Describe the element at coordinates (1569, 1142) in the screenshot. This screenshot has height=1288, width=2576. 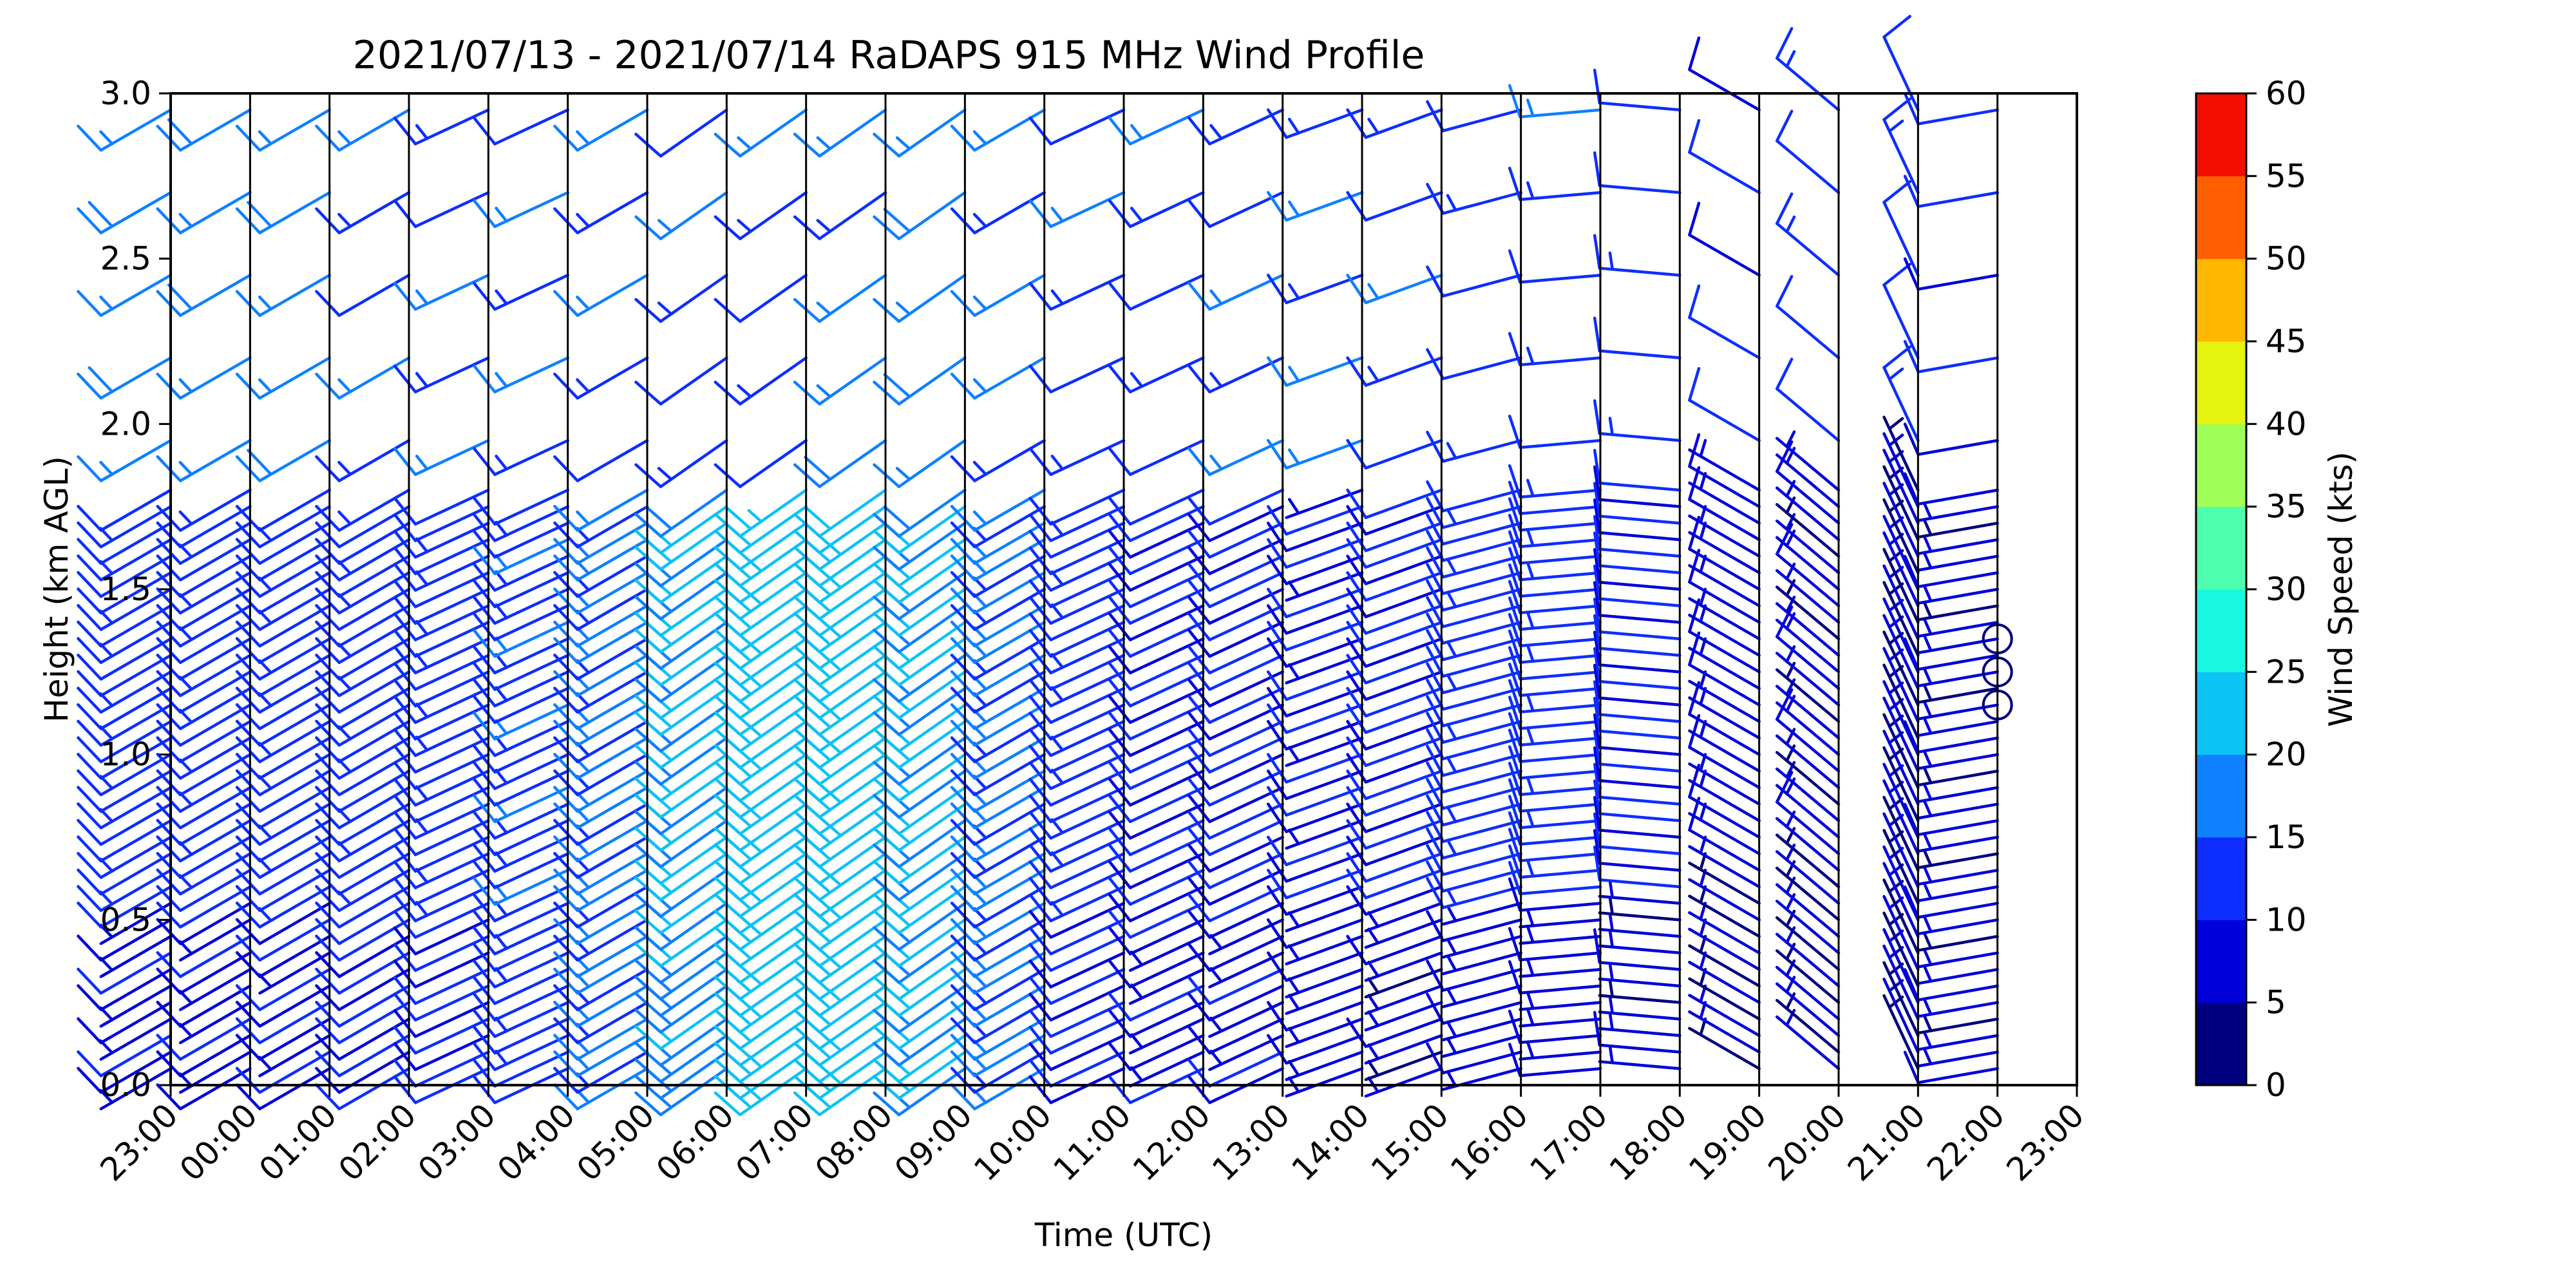
I see `x-tick-label: 17:00` at that location.